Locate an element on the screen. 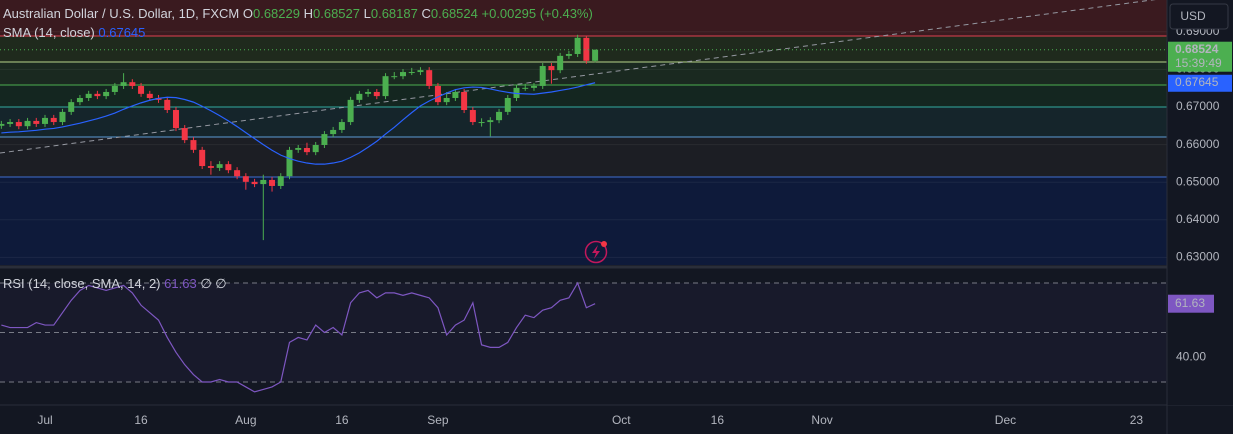  currency: USD is located at coordinates (1193, 16).